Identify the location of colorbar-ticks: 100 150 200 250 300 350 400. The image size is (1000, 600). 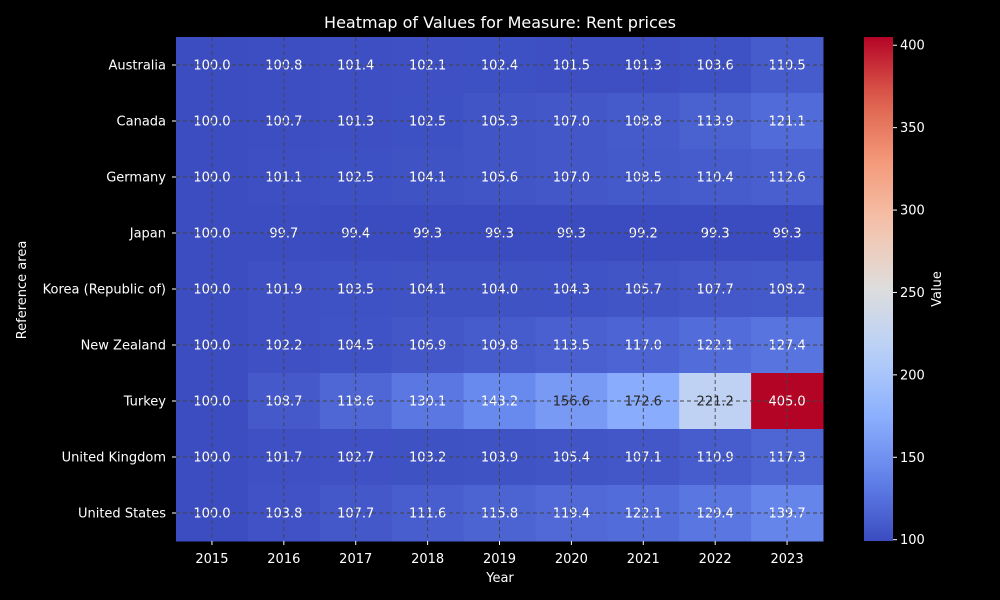
(909, 293).